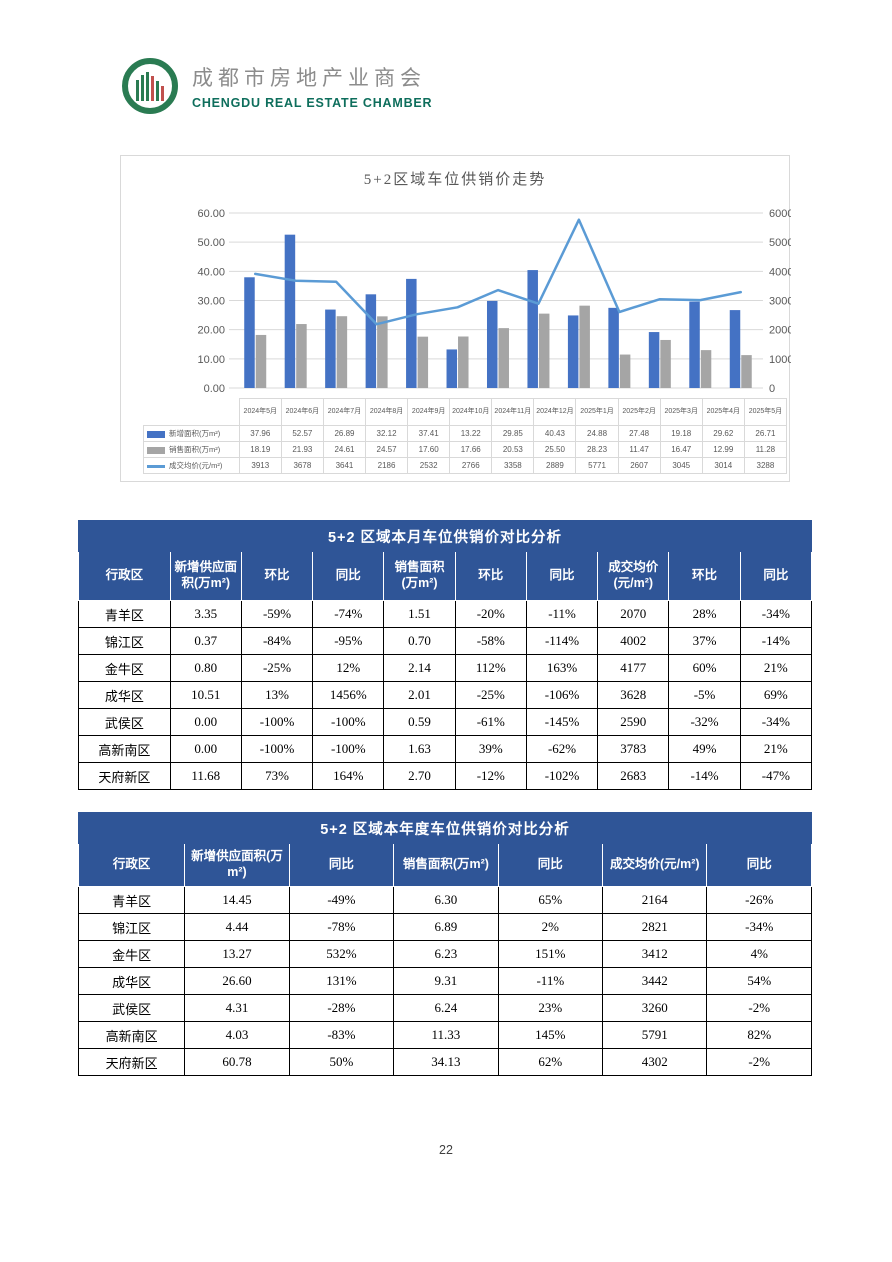 The image size is (892, 1262). What do you see at coordinates (723, 449) in the screenshot?
I see `series-value-cell: 12.99` at bounding box center [723, 449].